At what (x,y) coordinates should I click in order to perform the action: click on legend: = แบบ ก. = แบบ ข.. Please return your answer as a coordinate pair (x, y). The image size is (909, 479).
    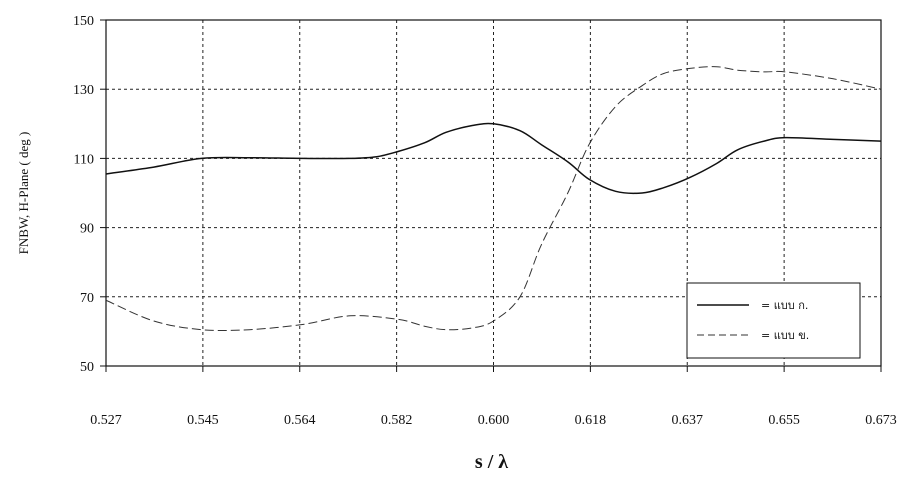
    Looking at the image, I should click on (773, 320).